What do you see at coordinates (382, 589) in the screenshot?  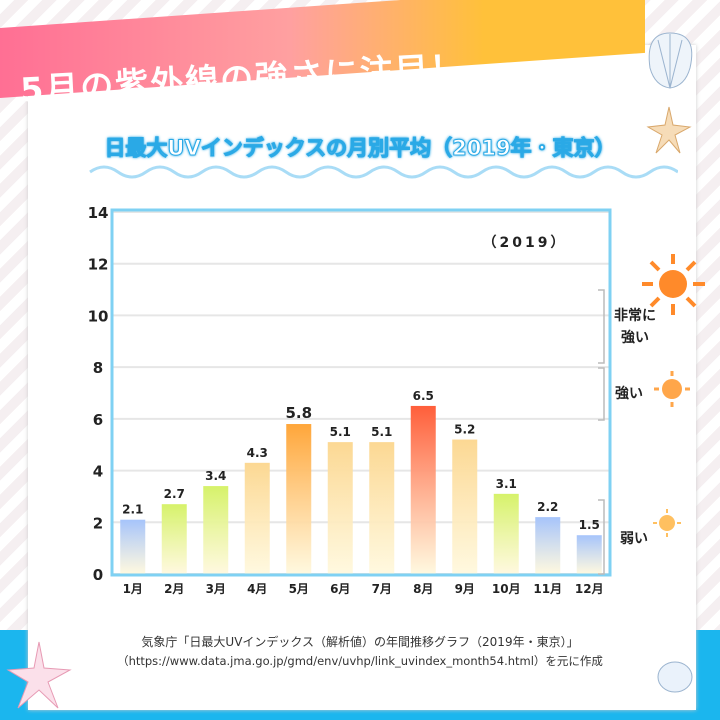 I see `x-tick-label: 7月` at bounding box center [382, 589].